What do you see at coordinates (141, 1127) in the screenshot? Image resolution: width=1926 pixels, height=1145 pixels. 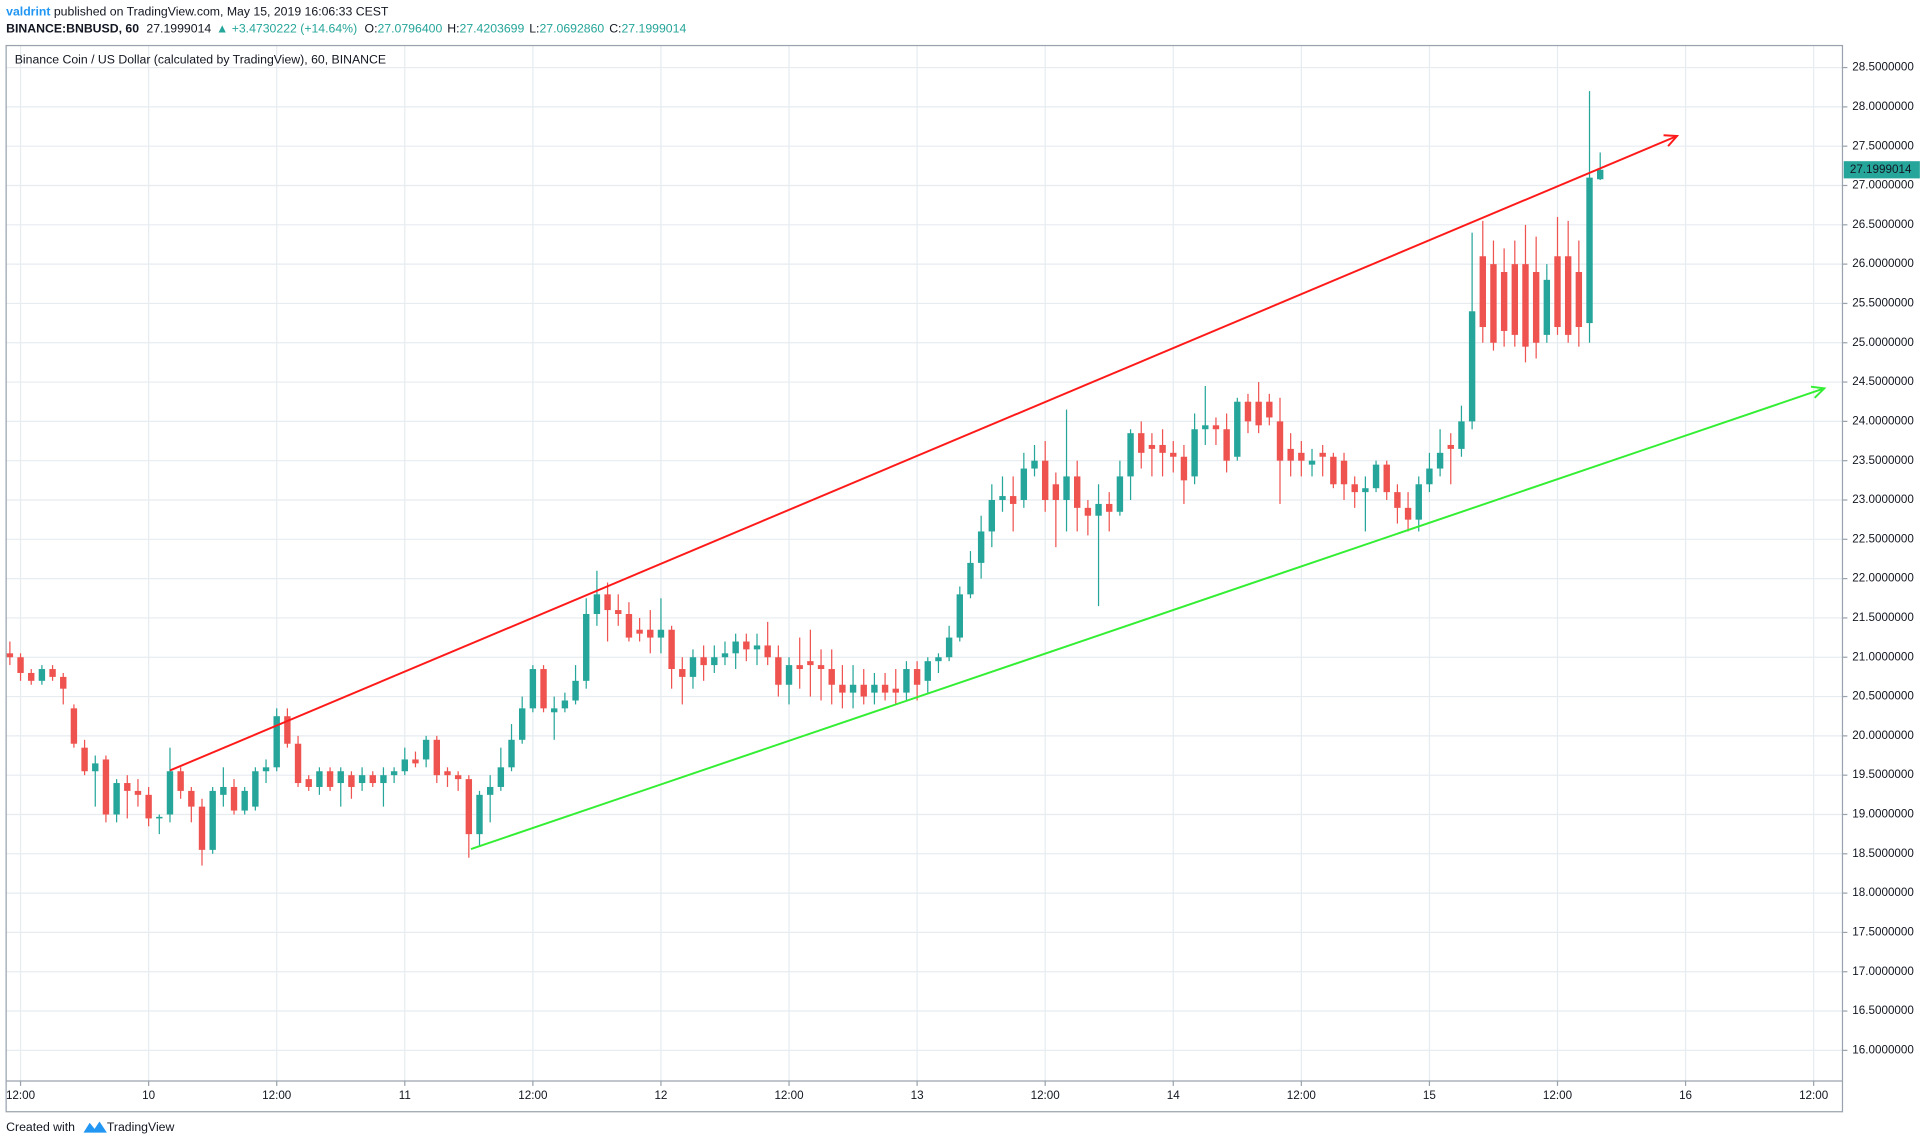 I see `brand: TradingView` at bounding box center [141, 1127].